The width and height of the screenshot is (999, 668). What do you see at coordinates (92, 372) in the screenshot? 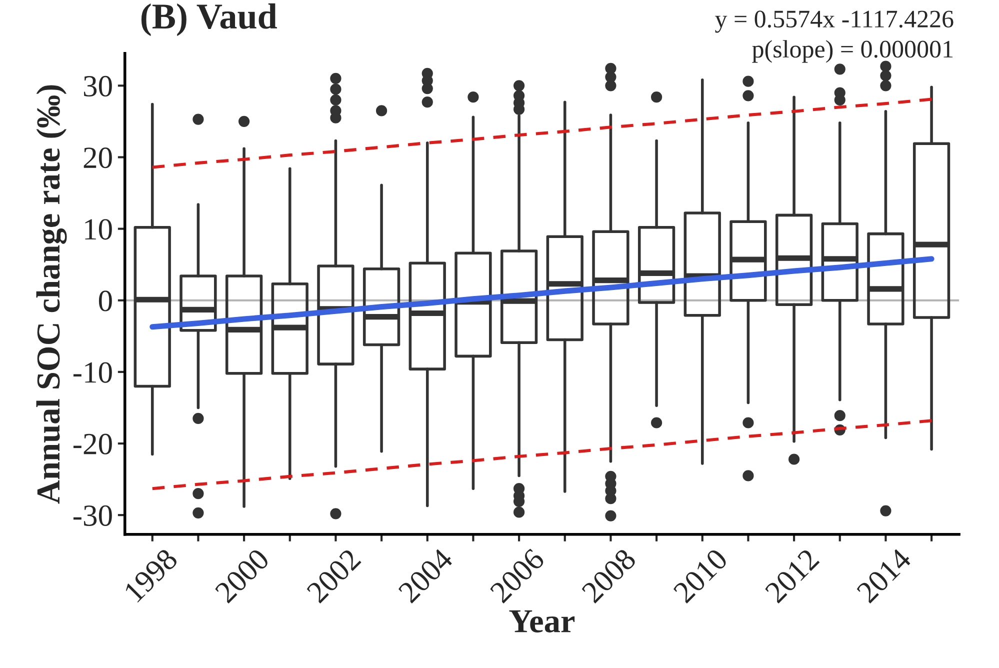
I see `y-tick-label: -10` at bounding box center [92, 372].